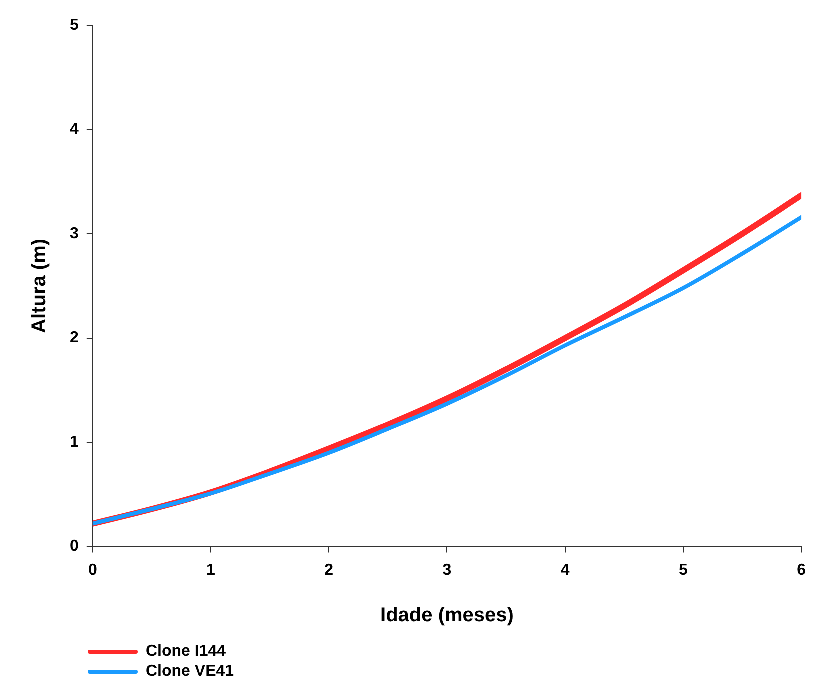 The height and width of the screenshot is (700, 822). Describe the element at coordinates (447, 570) in the screenshot. I see `x-tick-label: 3` at that location.